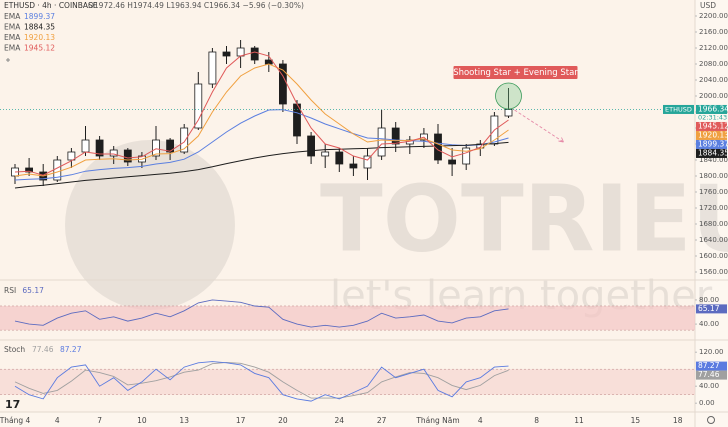  I want to click on watermark-brand: TOTRIEU, so click(524, 218).